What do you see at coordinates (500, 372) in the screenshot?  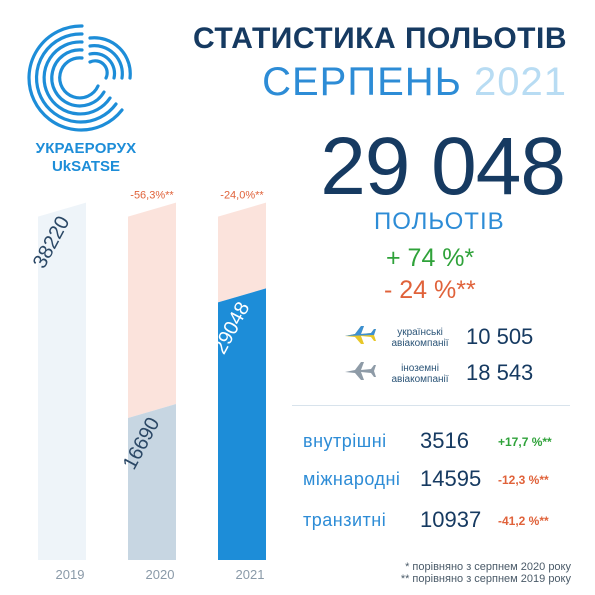 I see `airline-foreign-value: 18 543` at bounding box center [500, 372].